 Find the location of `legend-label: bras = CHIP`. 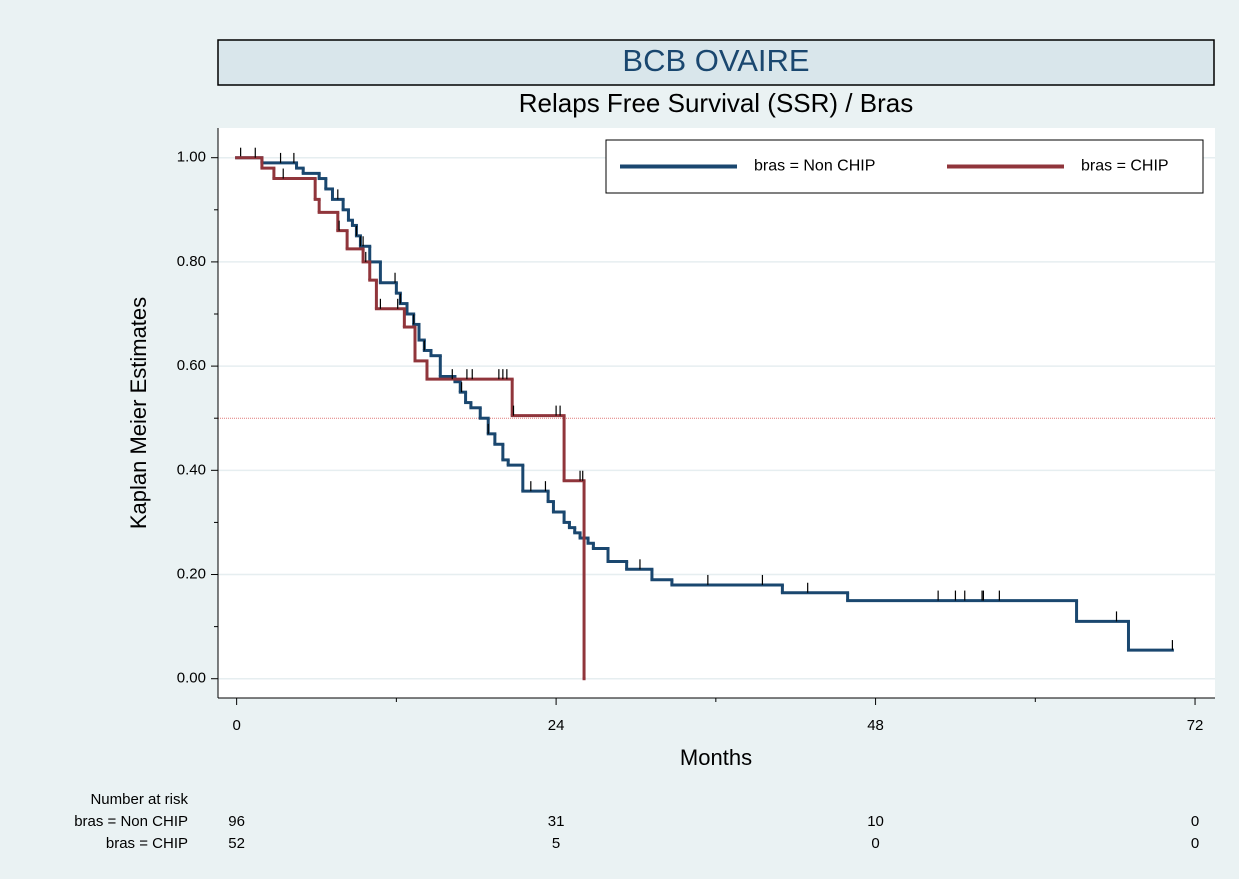

legend-label: bras = CHIP is located at coordinates (1125, 166).